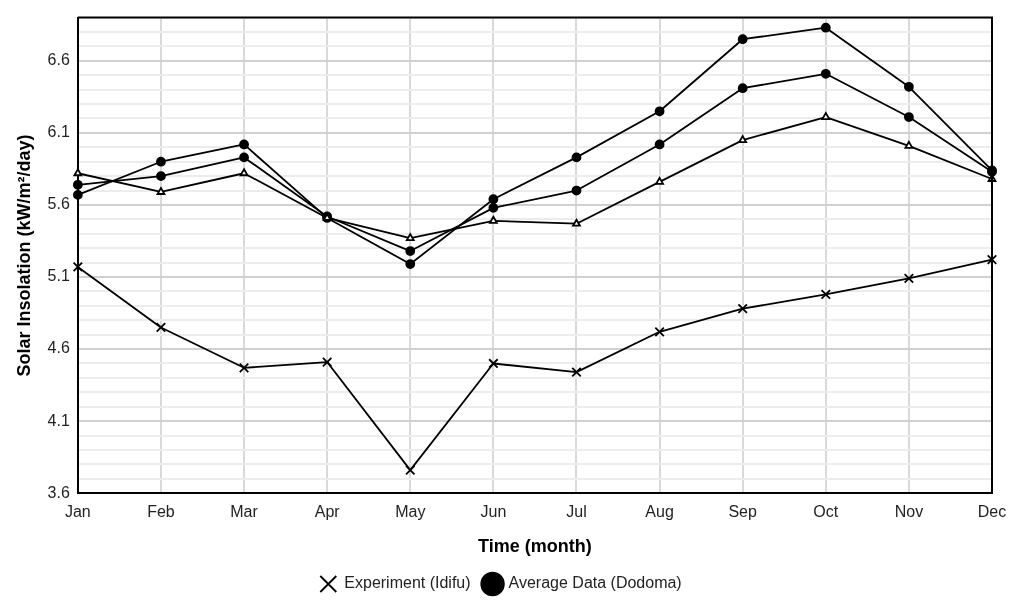 This screenshot has width=1017, height=610. Describe the element at coordinates (77, 512) in the screenshot. I see `x-tick-label: Jan` at that location.